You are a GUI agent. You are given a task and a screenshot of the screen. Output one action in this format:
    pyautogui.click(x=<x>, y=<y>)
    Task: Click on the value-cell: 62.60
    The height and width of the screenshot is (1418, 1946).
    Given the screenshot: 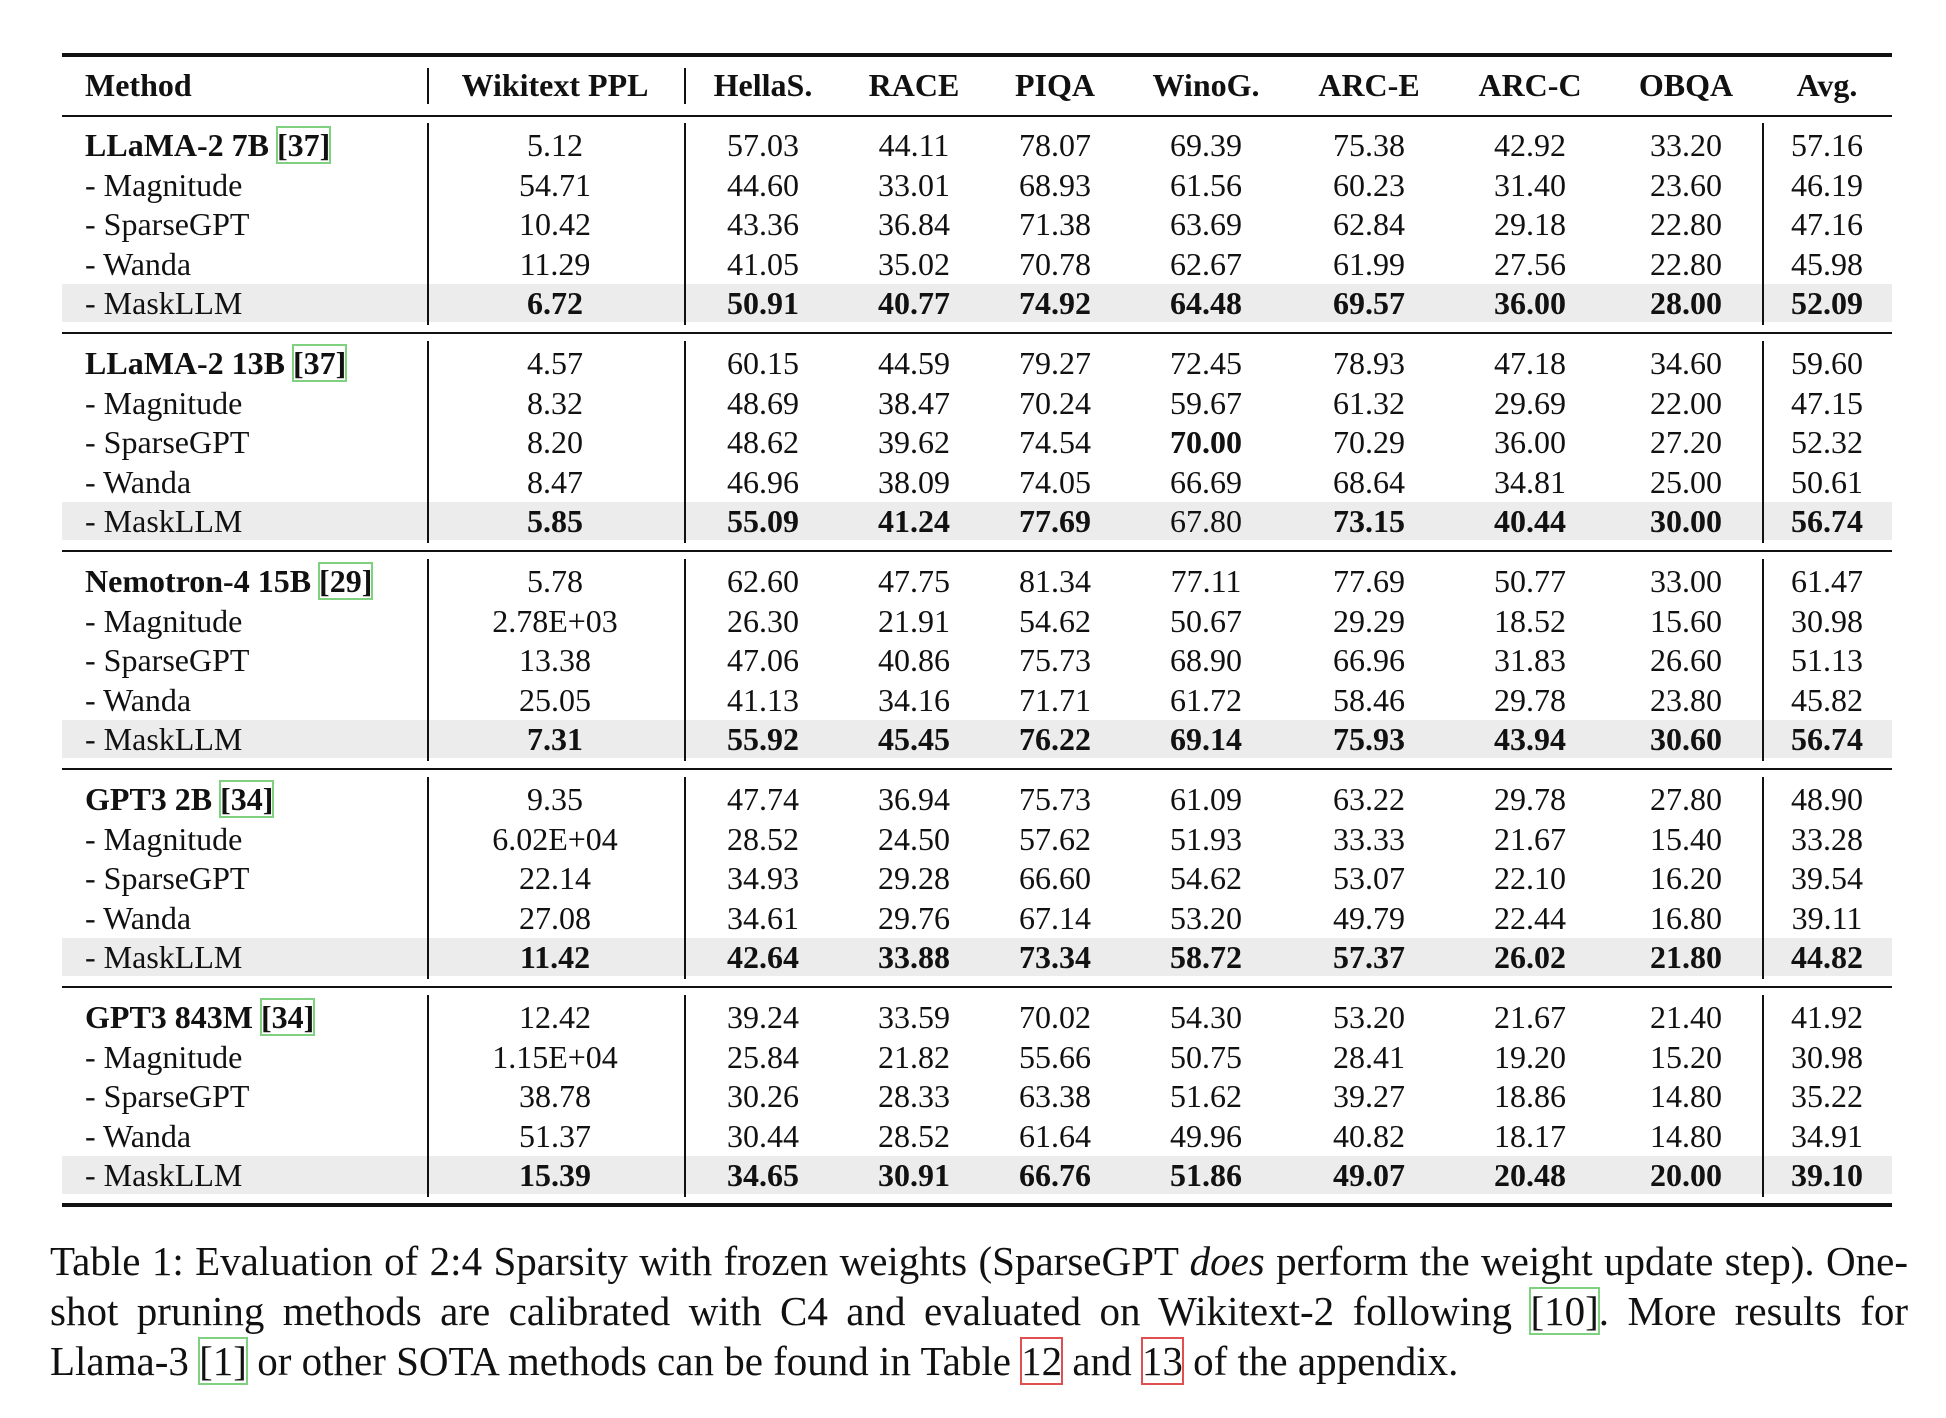 What is the action you would take?
    pyautogui.click(x=763, y=581)
    